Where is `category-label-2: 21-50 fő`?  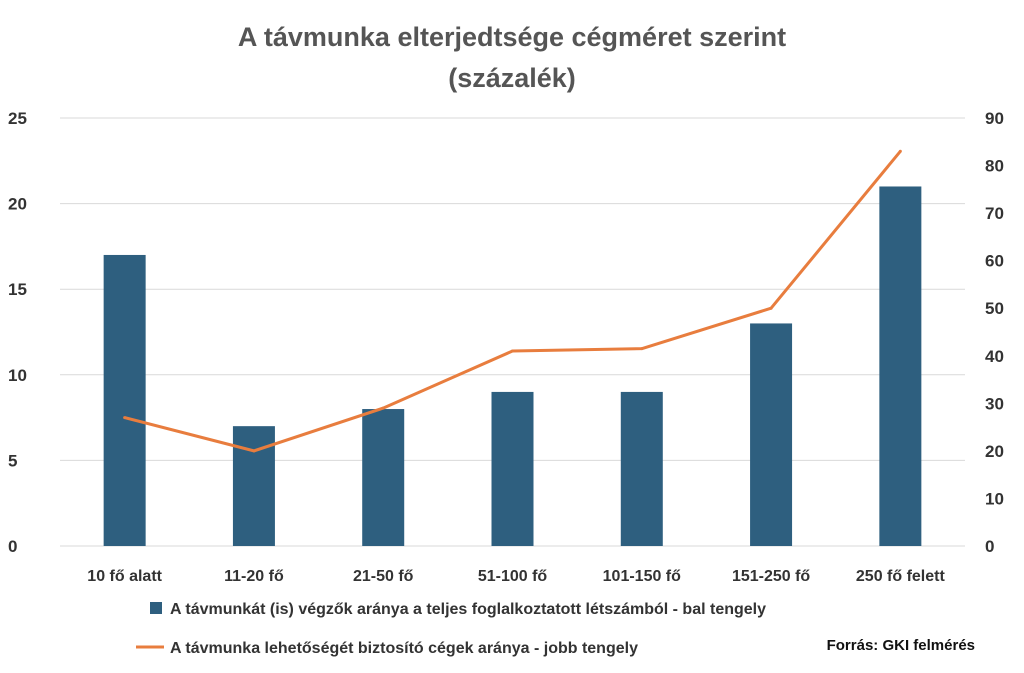
category-label-2: 21-50 fő is located at coordinates (383, 576).